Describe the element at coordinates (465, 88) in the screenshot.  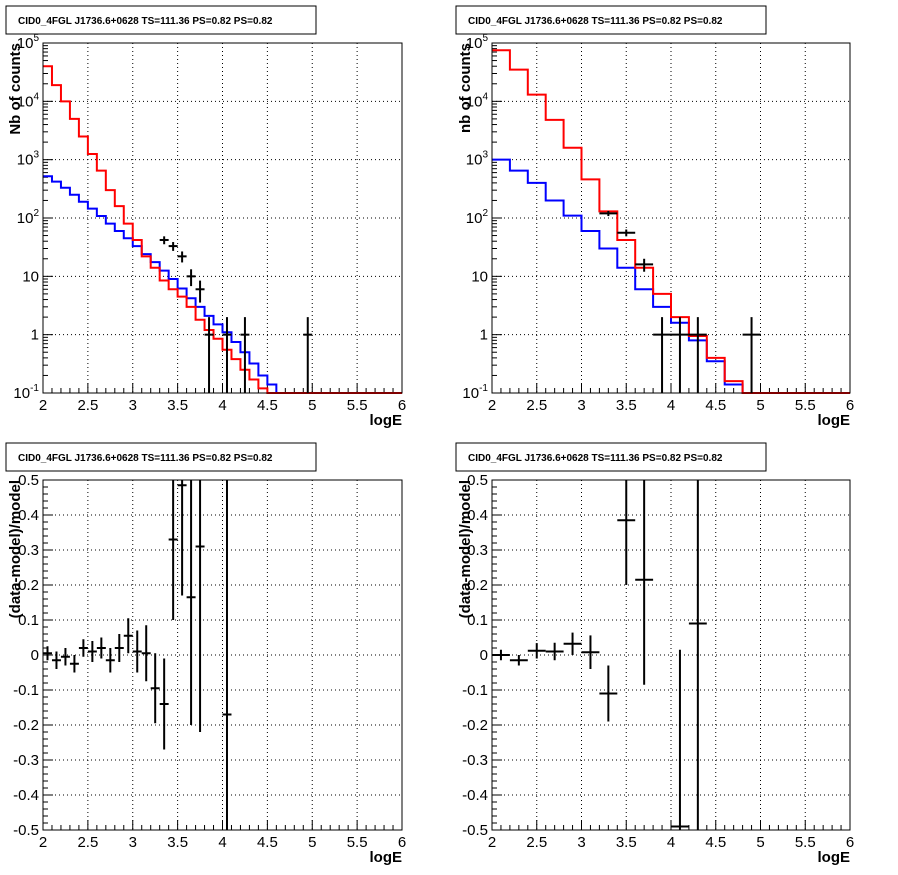
I see `y-axis-label: nb of counts` at that location.